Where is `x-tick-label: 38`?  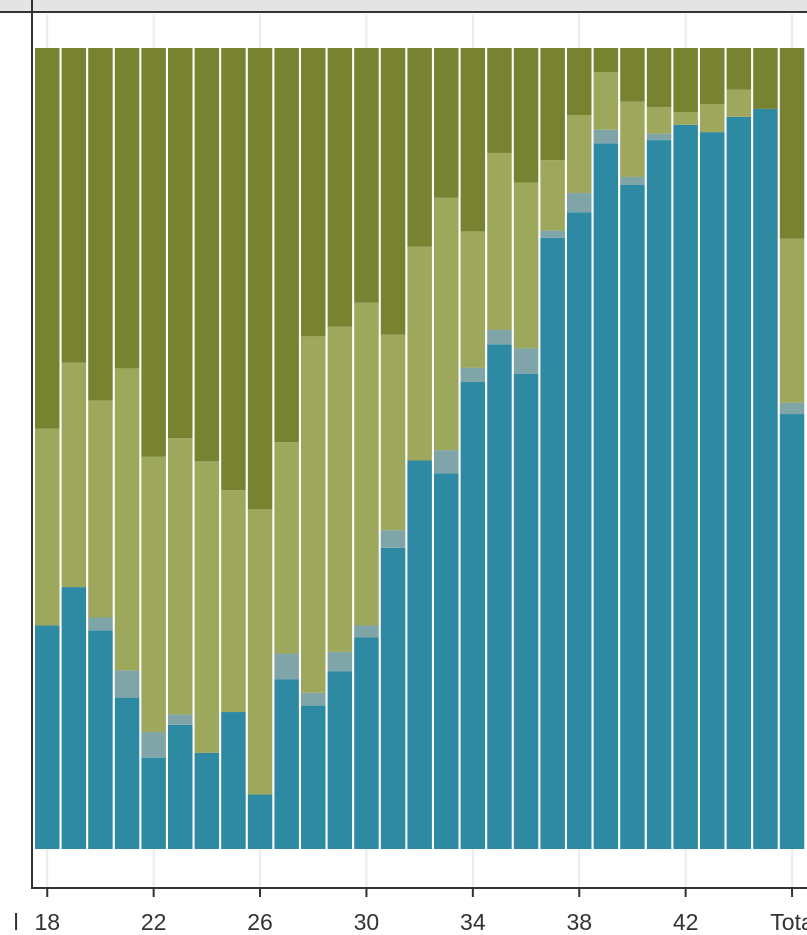 x-tick-label: 38 is located at coordinates (579, 922).